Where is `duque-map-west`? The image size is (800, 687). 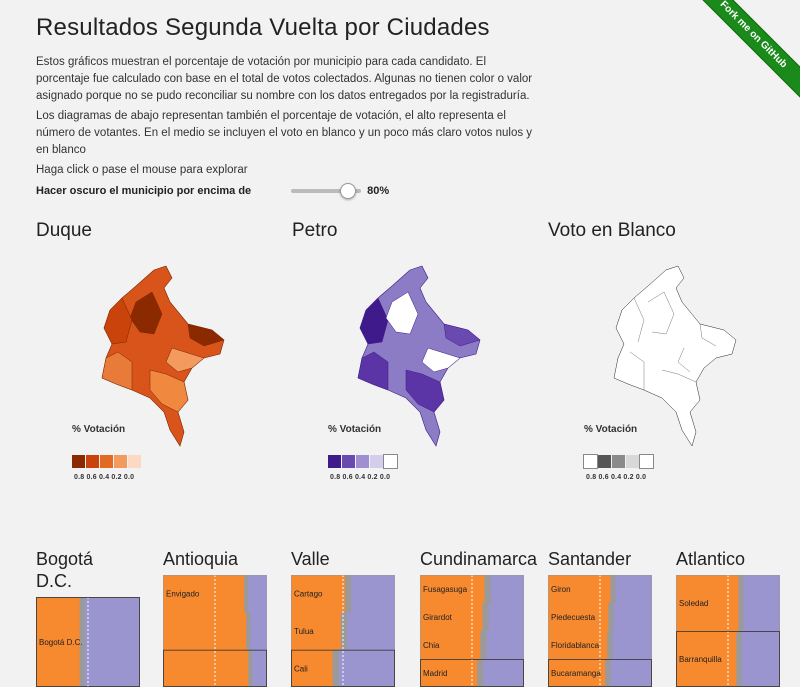
duque-map-west is located at coordinates (117, 371).